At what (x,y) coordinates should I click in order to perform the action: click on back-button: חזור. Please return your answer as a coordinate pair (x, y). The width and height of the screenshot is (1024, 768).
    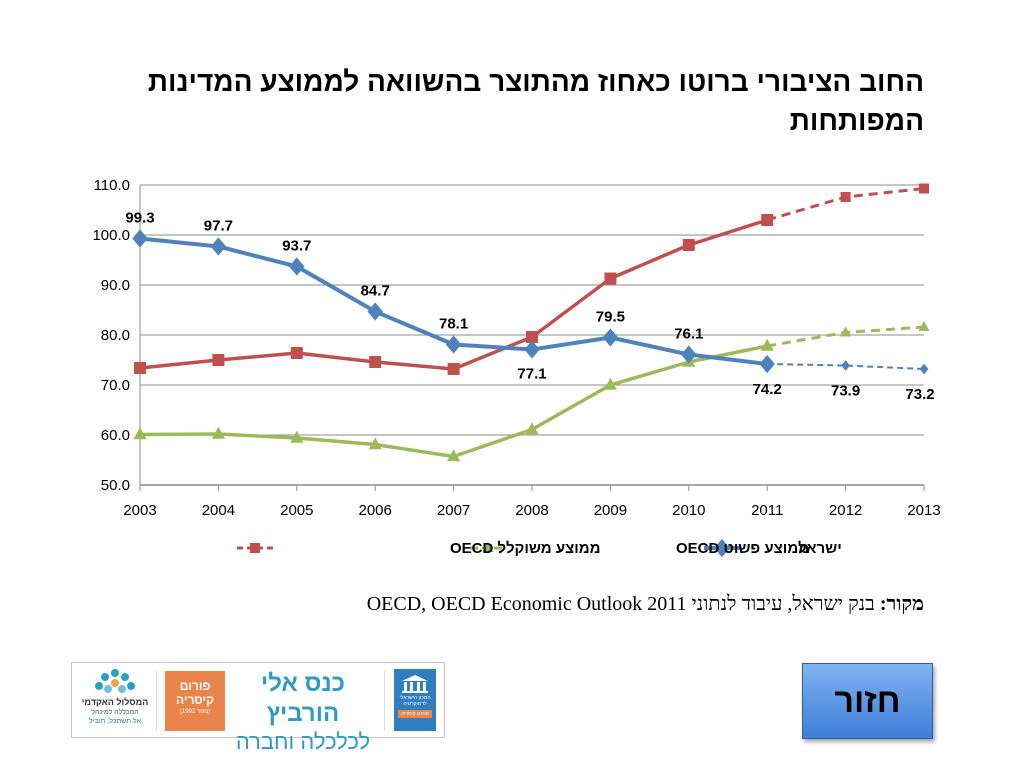
    Looking at the image, I should click on (867, 701).